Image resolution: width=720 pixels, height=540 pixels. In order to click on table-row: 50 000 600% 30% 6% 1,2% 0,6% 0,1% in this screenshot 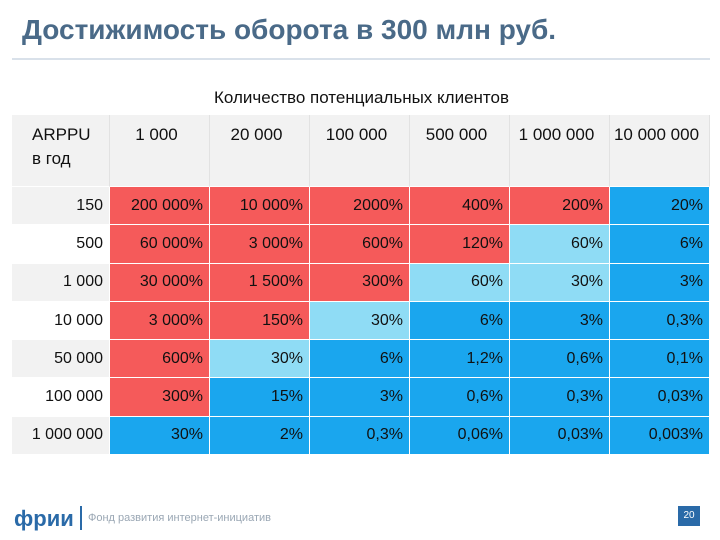, I will do `click(361, 359)`.